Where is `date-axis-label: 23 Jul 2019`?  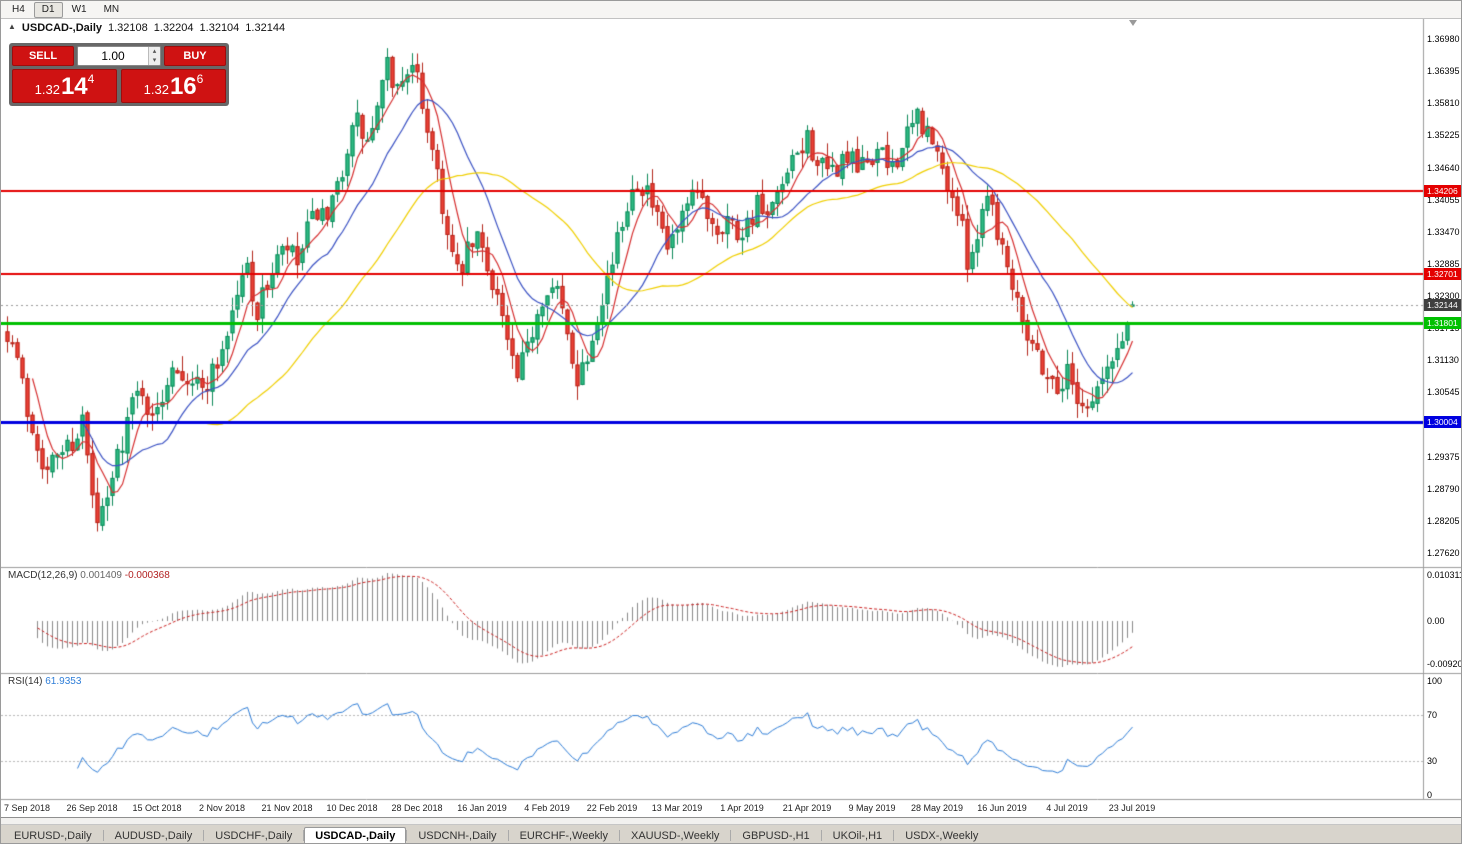
date-axis-label: 23 Jul 2019 is located at coordinates (1132, 808).